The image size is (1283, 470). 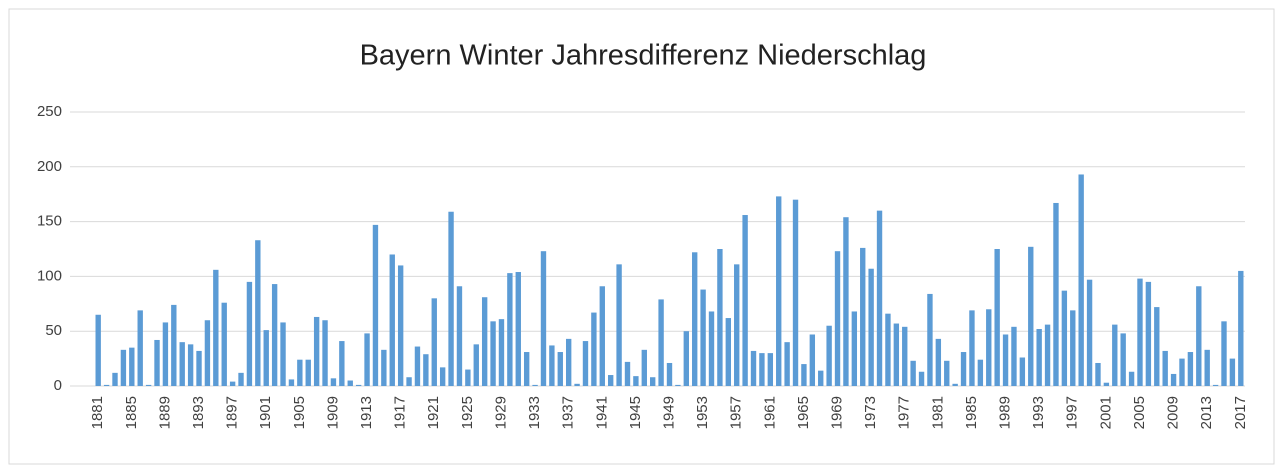 What do you see at coordinates (534, 412) in the screenshot?
I see `x-tick-label: 1933` at bounding box center [534, 412].